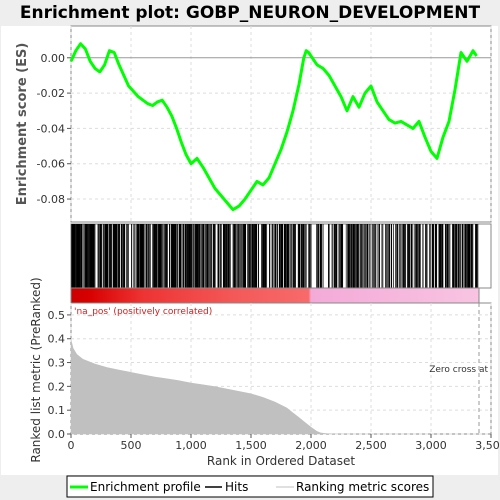  What do you see at coordinates (311, 445) in the screenshot?
I see `x-tick-label: 2,000` at bounding box center [311, 445].